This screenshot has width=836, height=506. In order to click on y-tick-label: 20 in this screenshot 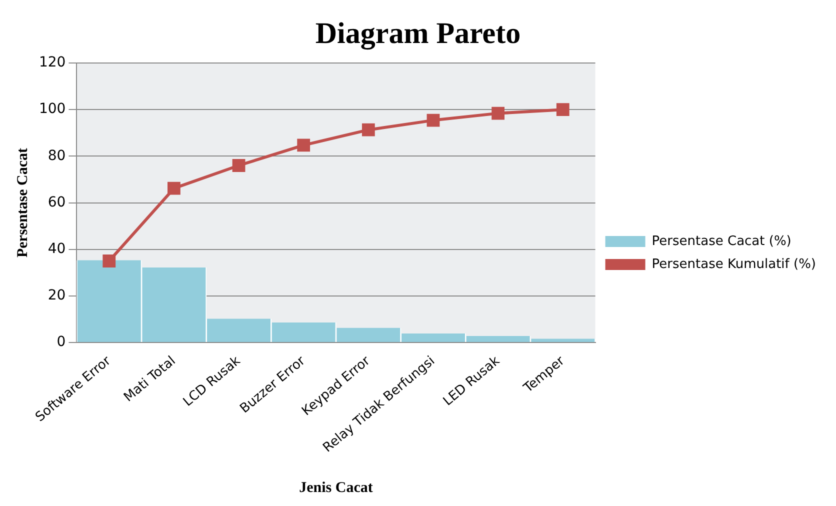, I will do `click(57, 296)`.